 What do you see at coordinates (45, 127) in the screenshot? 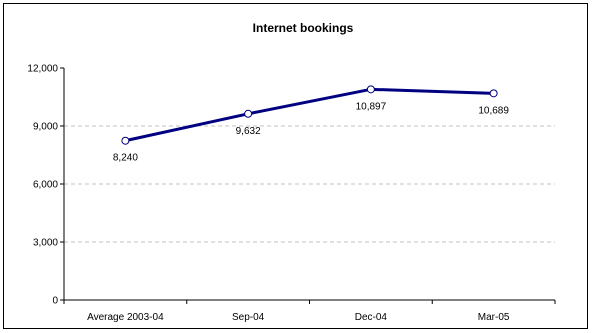
I see `y-tick-label: 9,000` at bounding box center [45, 127].